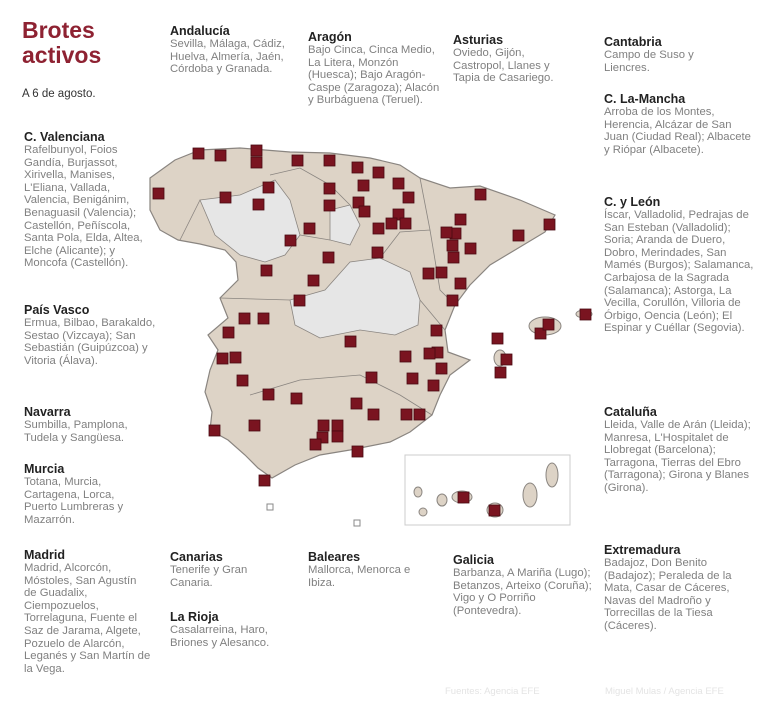  What do you see at coordinates (220, 636) in the screenshot?
I see `region-places: Casalarreina, Haro, Briones y Alesanco.` at bounding box center [220, 636].